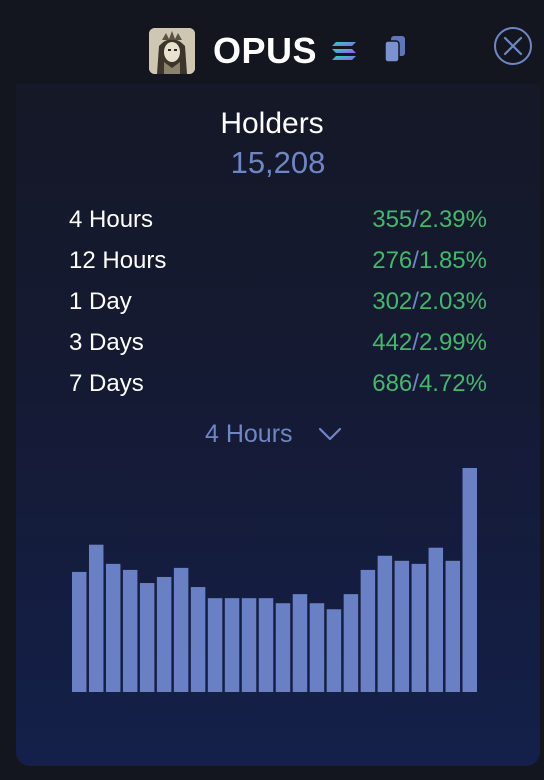  What do you see at coordinates (111, 219) in the screenshot?
I see `stat-label: 4 Hours` at bounding box center [111, 219].